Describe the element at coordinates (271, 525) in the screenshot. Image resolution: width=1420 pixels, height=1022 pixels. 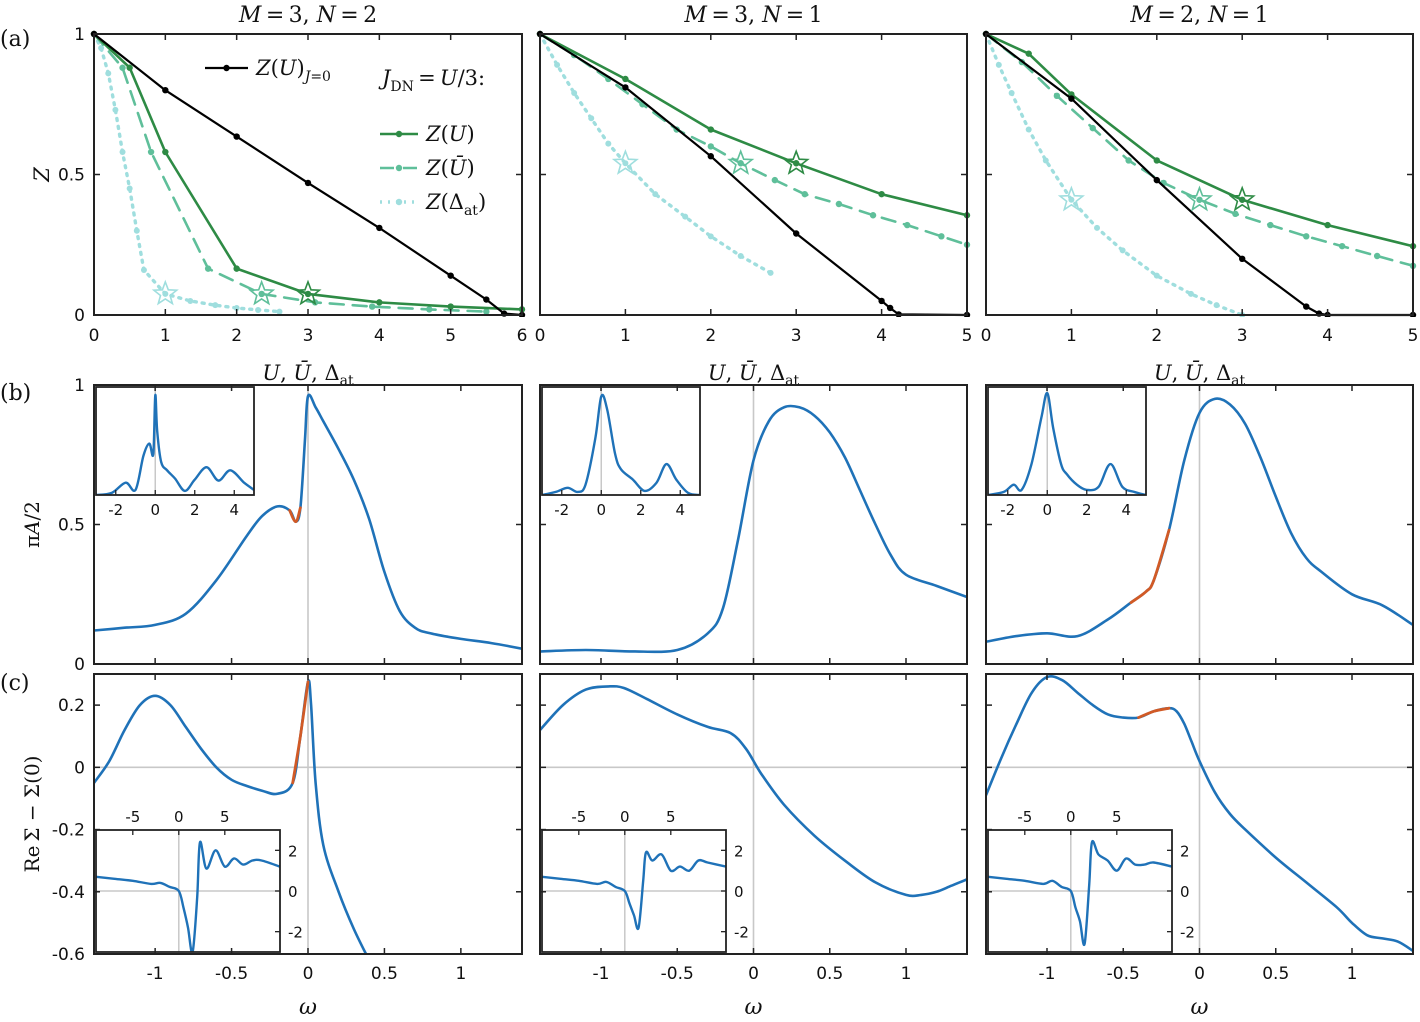
I see `panel-b1: -2 0 2 4 0 0.5 1 πA/2` at that location.